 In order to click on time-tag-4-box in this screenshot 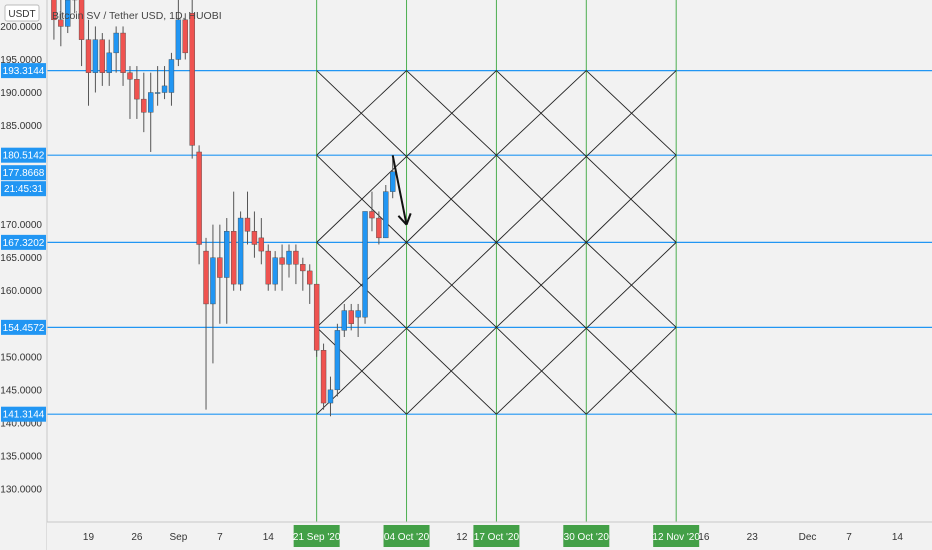, I will do `click(676, 536)`.